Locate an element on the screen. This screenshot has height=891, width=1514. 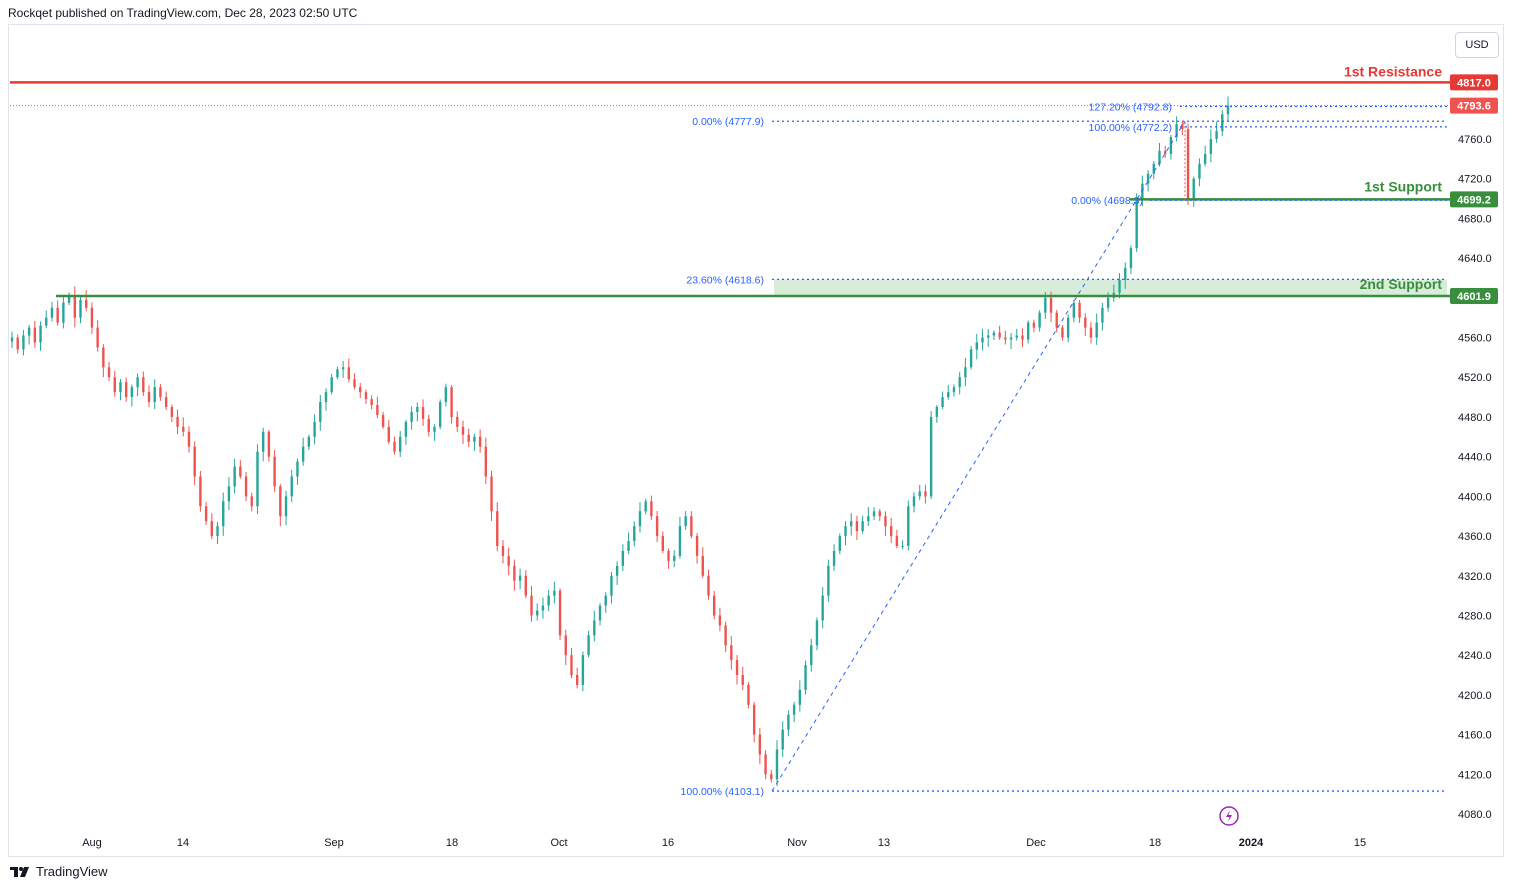
y-tick-label: 4560.0 is located at coordinates (1475, 339).